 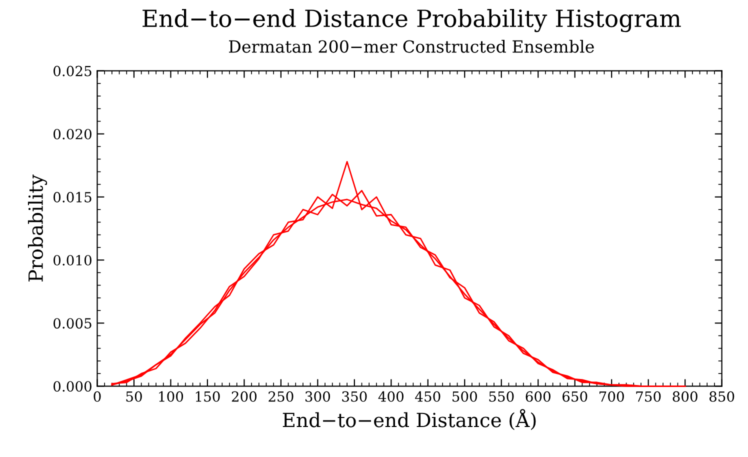 What do you see at coordinates (464, 396) in the screenshot?
I see `x-tick-label: 500` at bounding box center [464, 396].